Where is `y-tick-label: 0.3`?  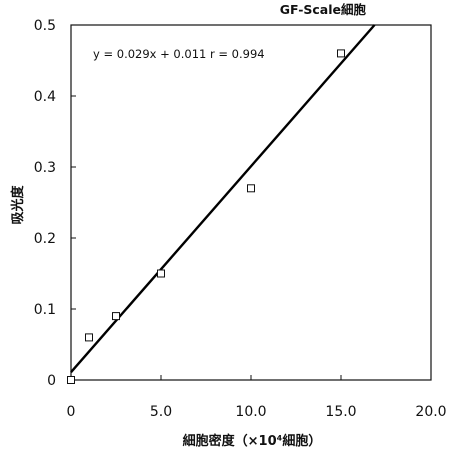
y-tick-label: 0.3 is located at coordinates (45, 168).